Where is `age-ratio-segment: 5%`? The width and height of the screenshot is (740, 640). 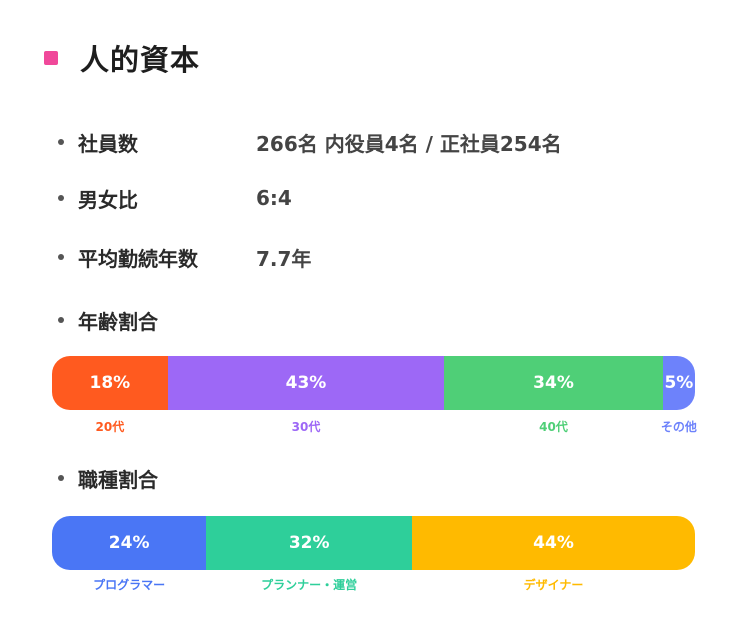 age-ratio-segment: 5% is located at coordinates (678, 383).